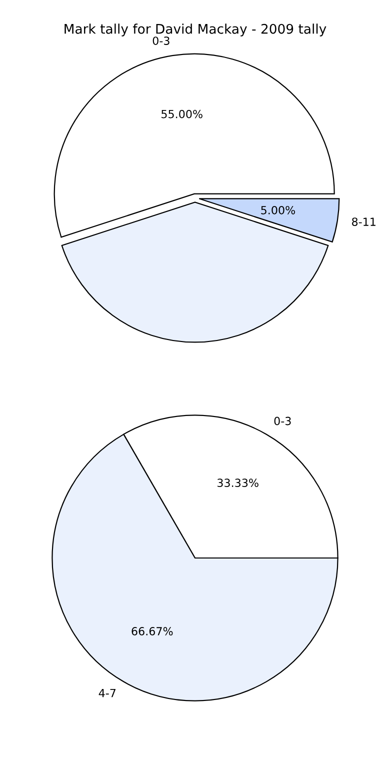 This screenshot has height=780, width=390. What do you see at coordinates (152, 631) in the screenshot?
I see `data-label: 66.67%` at bounding box center [152, 631].